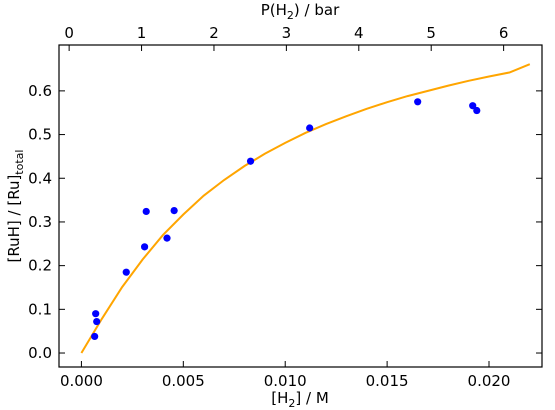 This screenshot has height=410, width=555. I want to click on top-x-tick-label: 2, so click(214, 33).